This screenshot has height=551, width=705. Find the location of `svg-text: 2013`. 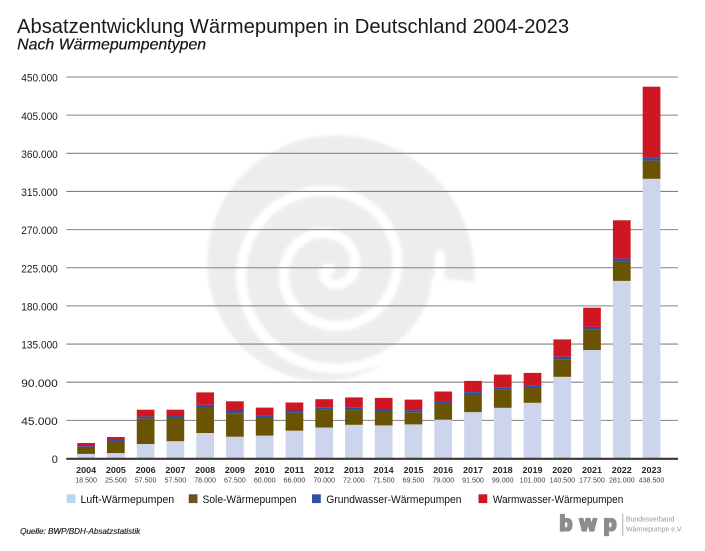

svg-text: 2013 is located at coordinates (354, 470).